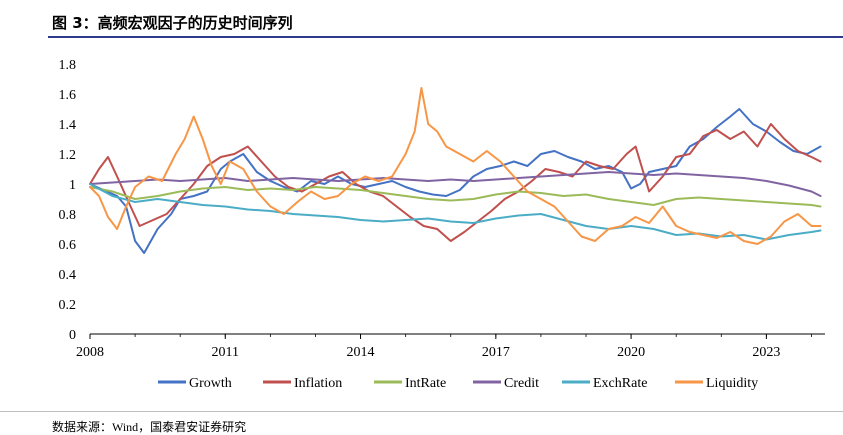  I want to click on y-tick-label: 0.8, so click(68, 215).